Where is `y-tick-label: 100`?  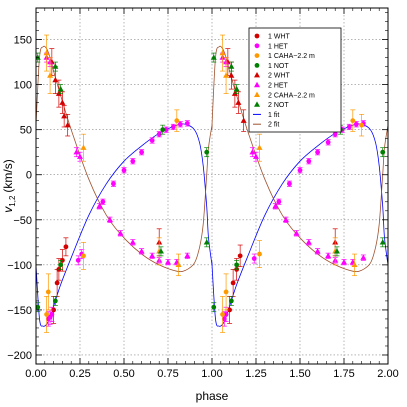
y-tick-label: 100 is located at coordinates (23, 86).